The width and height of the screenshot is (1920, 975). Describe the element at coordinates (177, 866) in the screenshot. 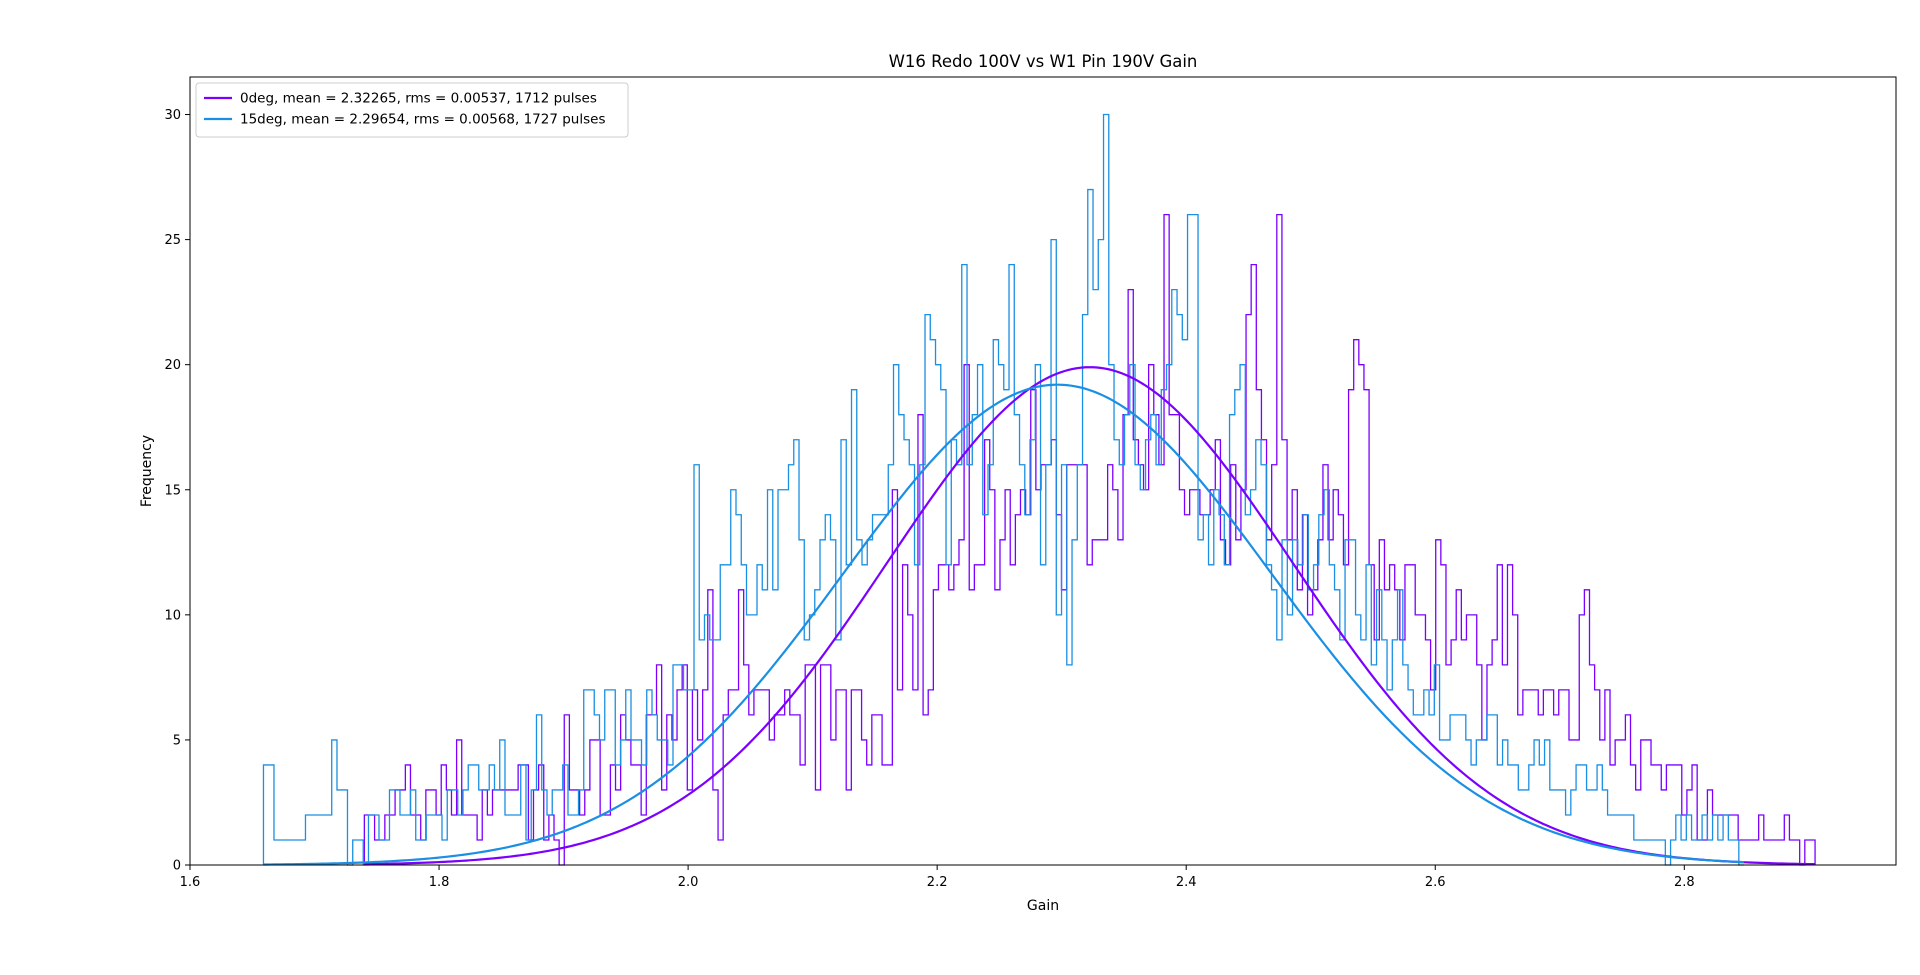

I see `y-tick-label: 0` at that location.